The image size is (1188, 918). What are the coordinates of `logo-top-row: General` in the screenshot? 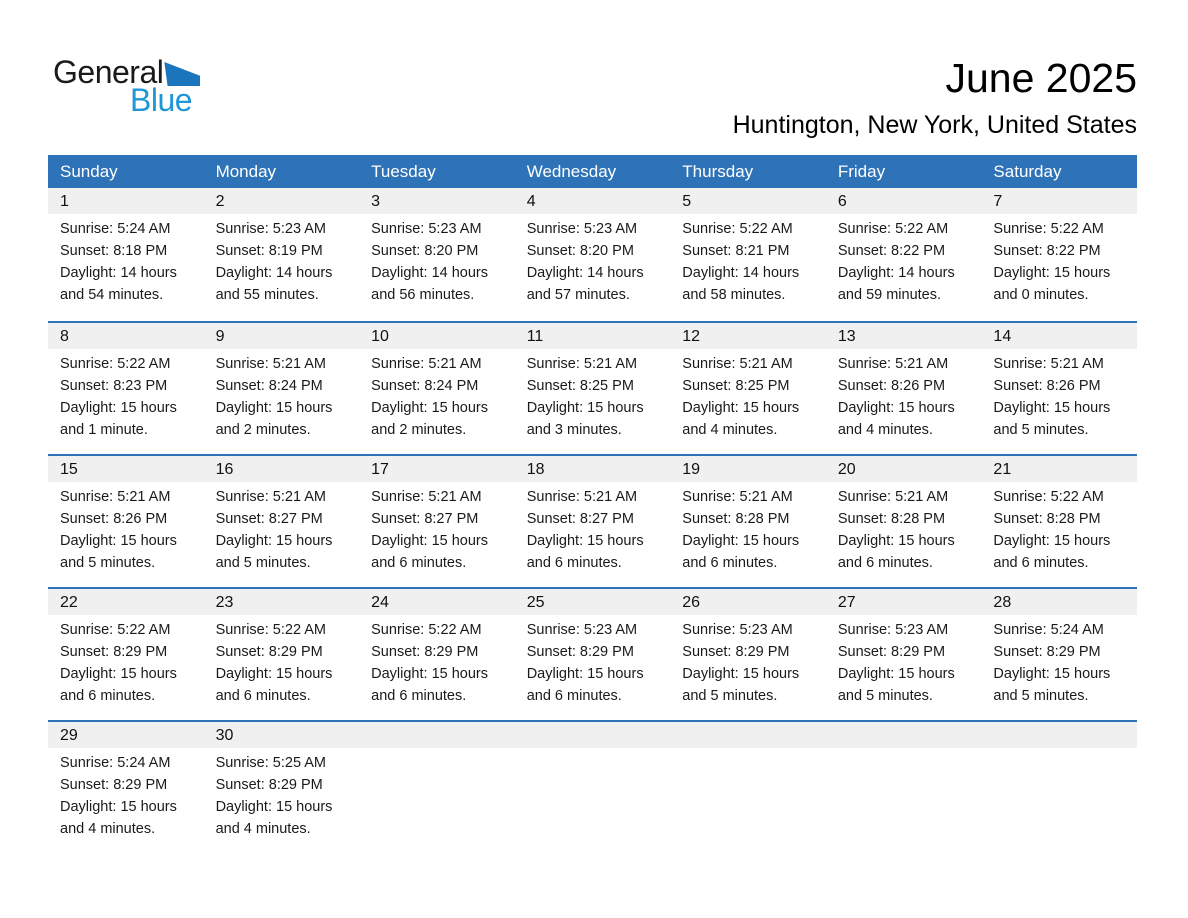 It's located at (127, 72).